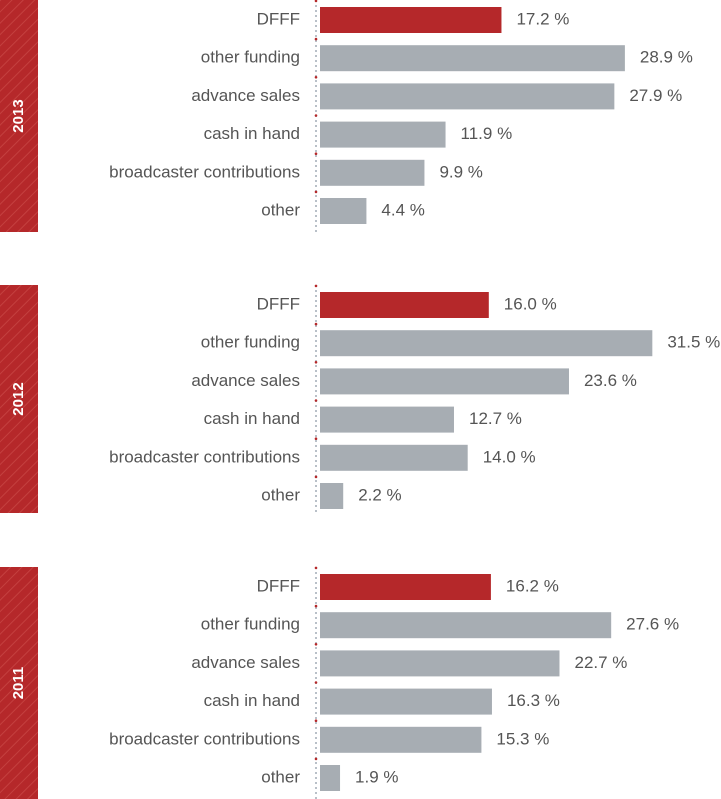  I want to click on value-label: 23.6 %, so click(610, 380).